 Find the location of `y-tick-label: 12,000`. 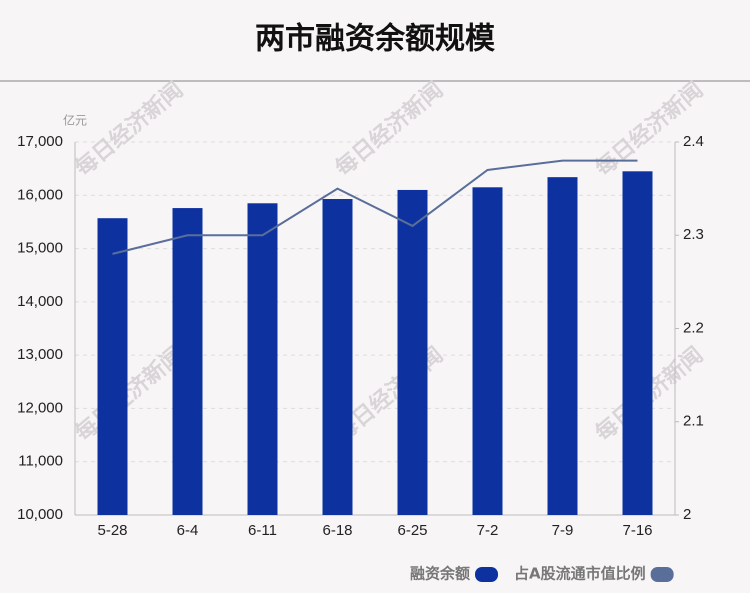

y-tick-label: 12,000 is located at coordinates (40, 407).